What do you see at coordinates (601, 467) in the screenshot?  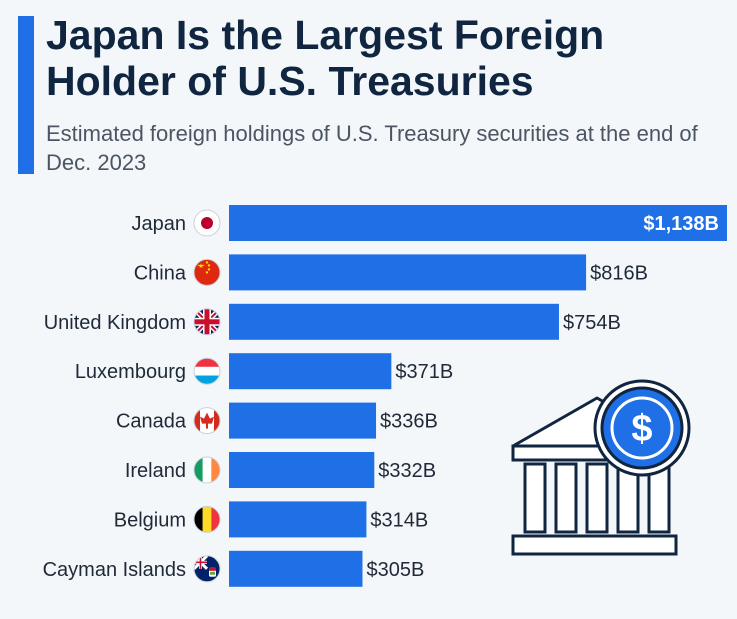 I see `bank-dollar-icon: $` at bounding box center [601, 467].